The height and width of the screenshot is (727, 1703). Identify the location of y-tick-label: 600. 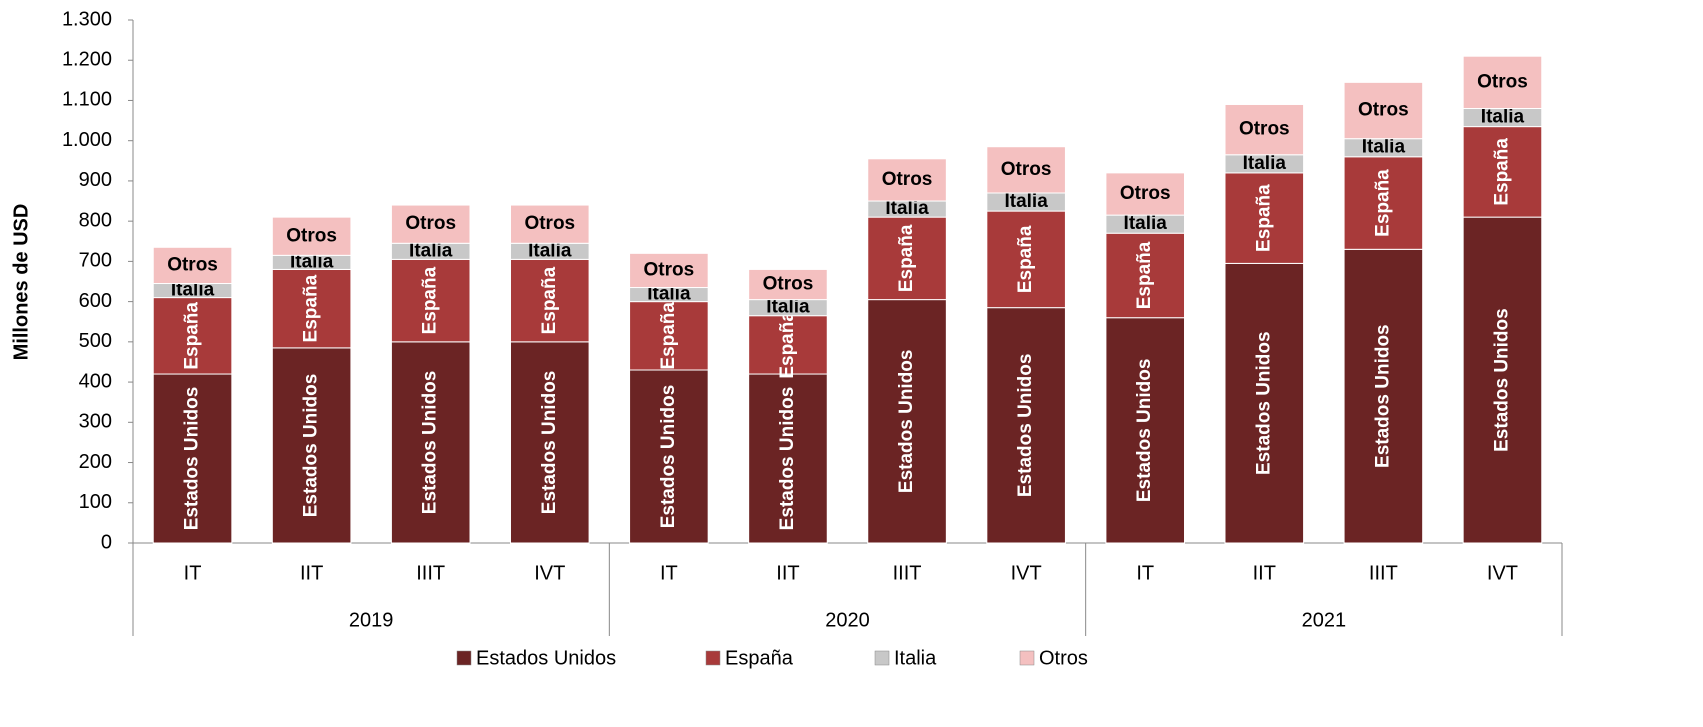
(95, 301).